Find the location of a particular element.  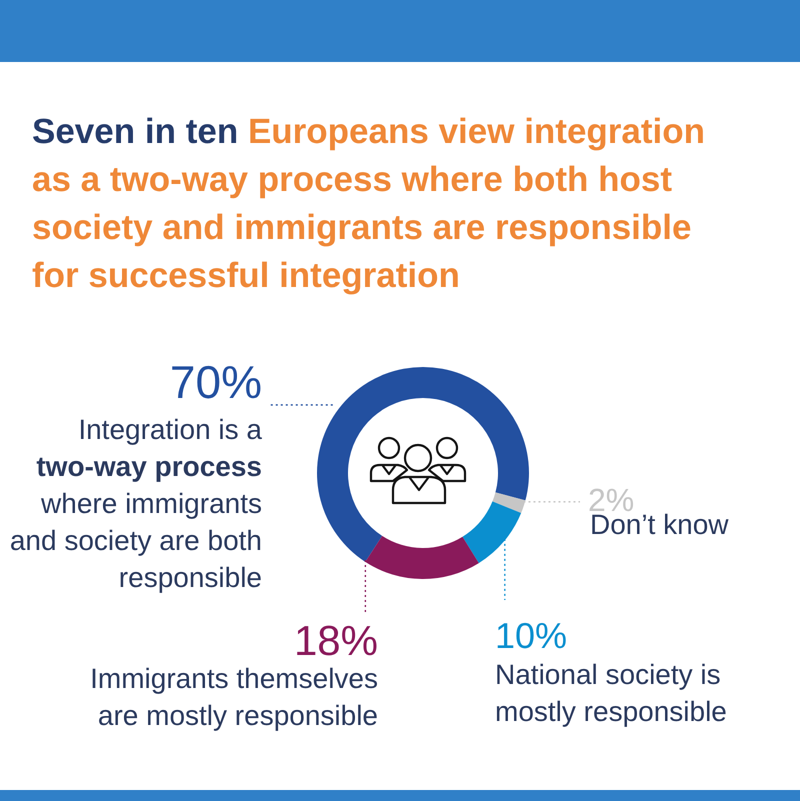

donut-slice is located at coordinates (423, 464).